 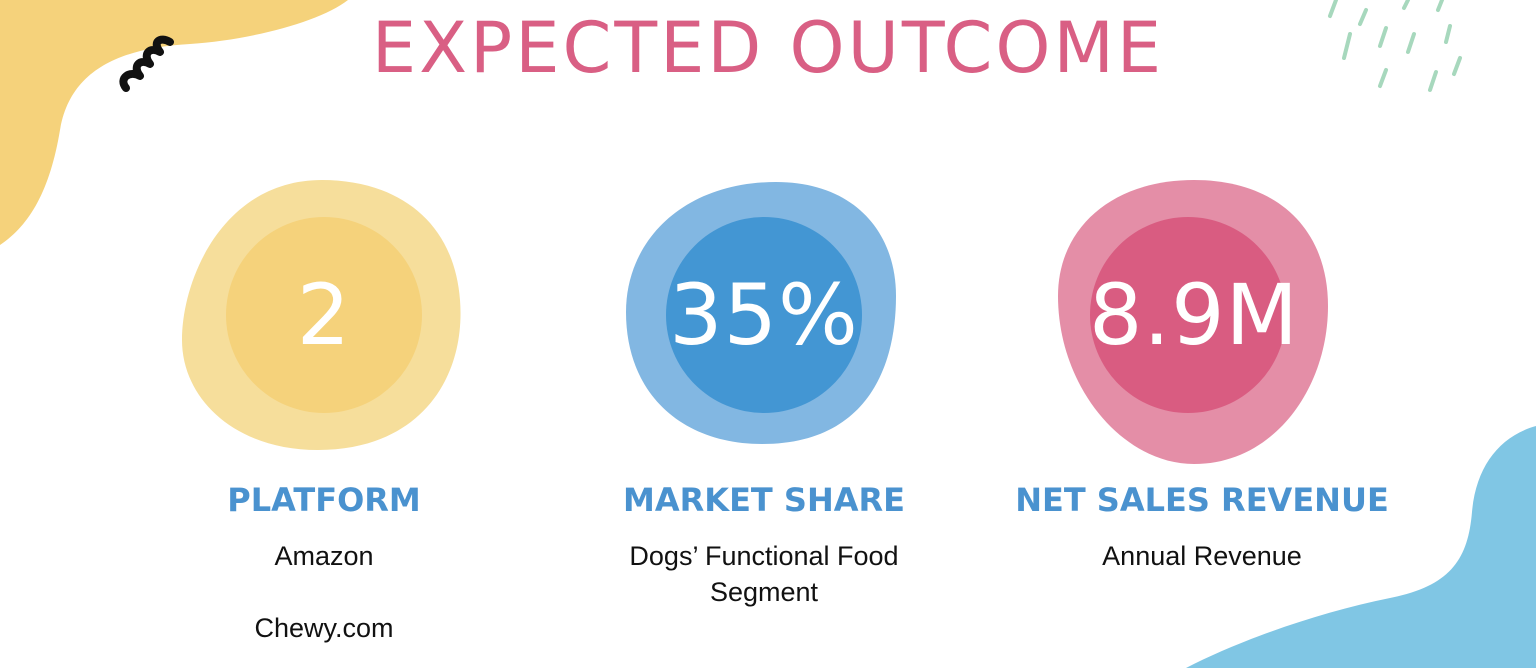 What do you see at coordinates (324, 592) in the screenshot?
I see `stat-desc-platform: Amazon Chewy.com` at bounding box center [324, 592].